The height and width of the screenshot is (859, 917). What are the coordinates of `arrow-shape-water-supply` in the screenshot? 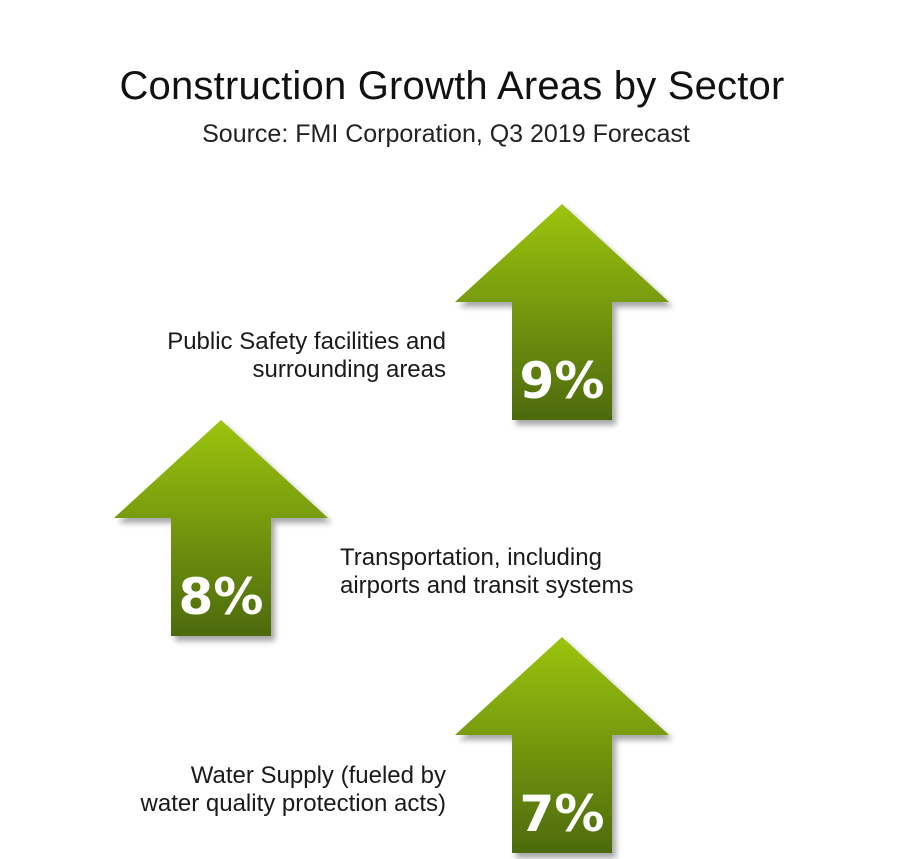 It's located at (562, 745).